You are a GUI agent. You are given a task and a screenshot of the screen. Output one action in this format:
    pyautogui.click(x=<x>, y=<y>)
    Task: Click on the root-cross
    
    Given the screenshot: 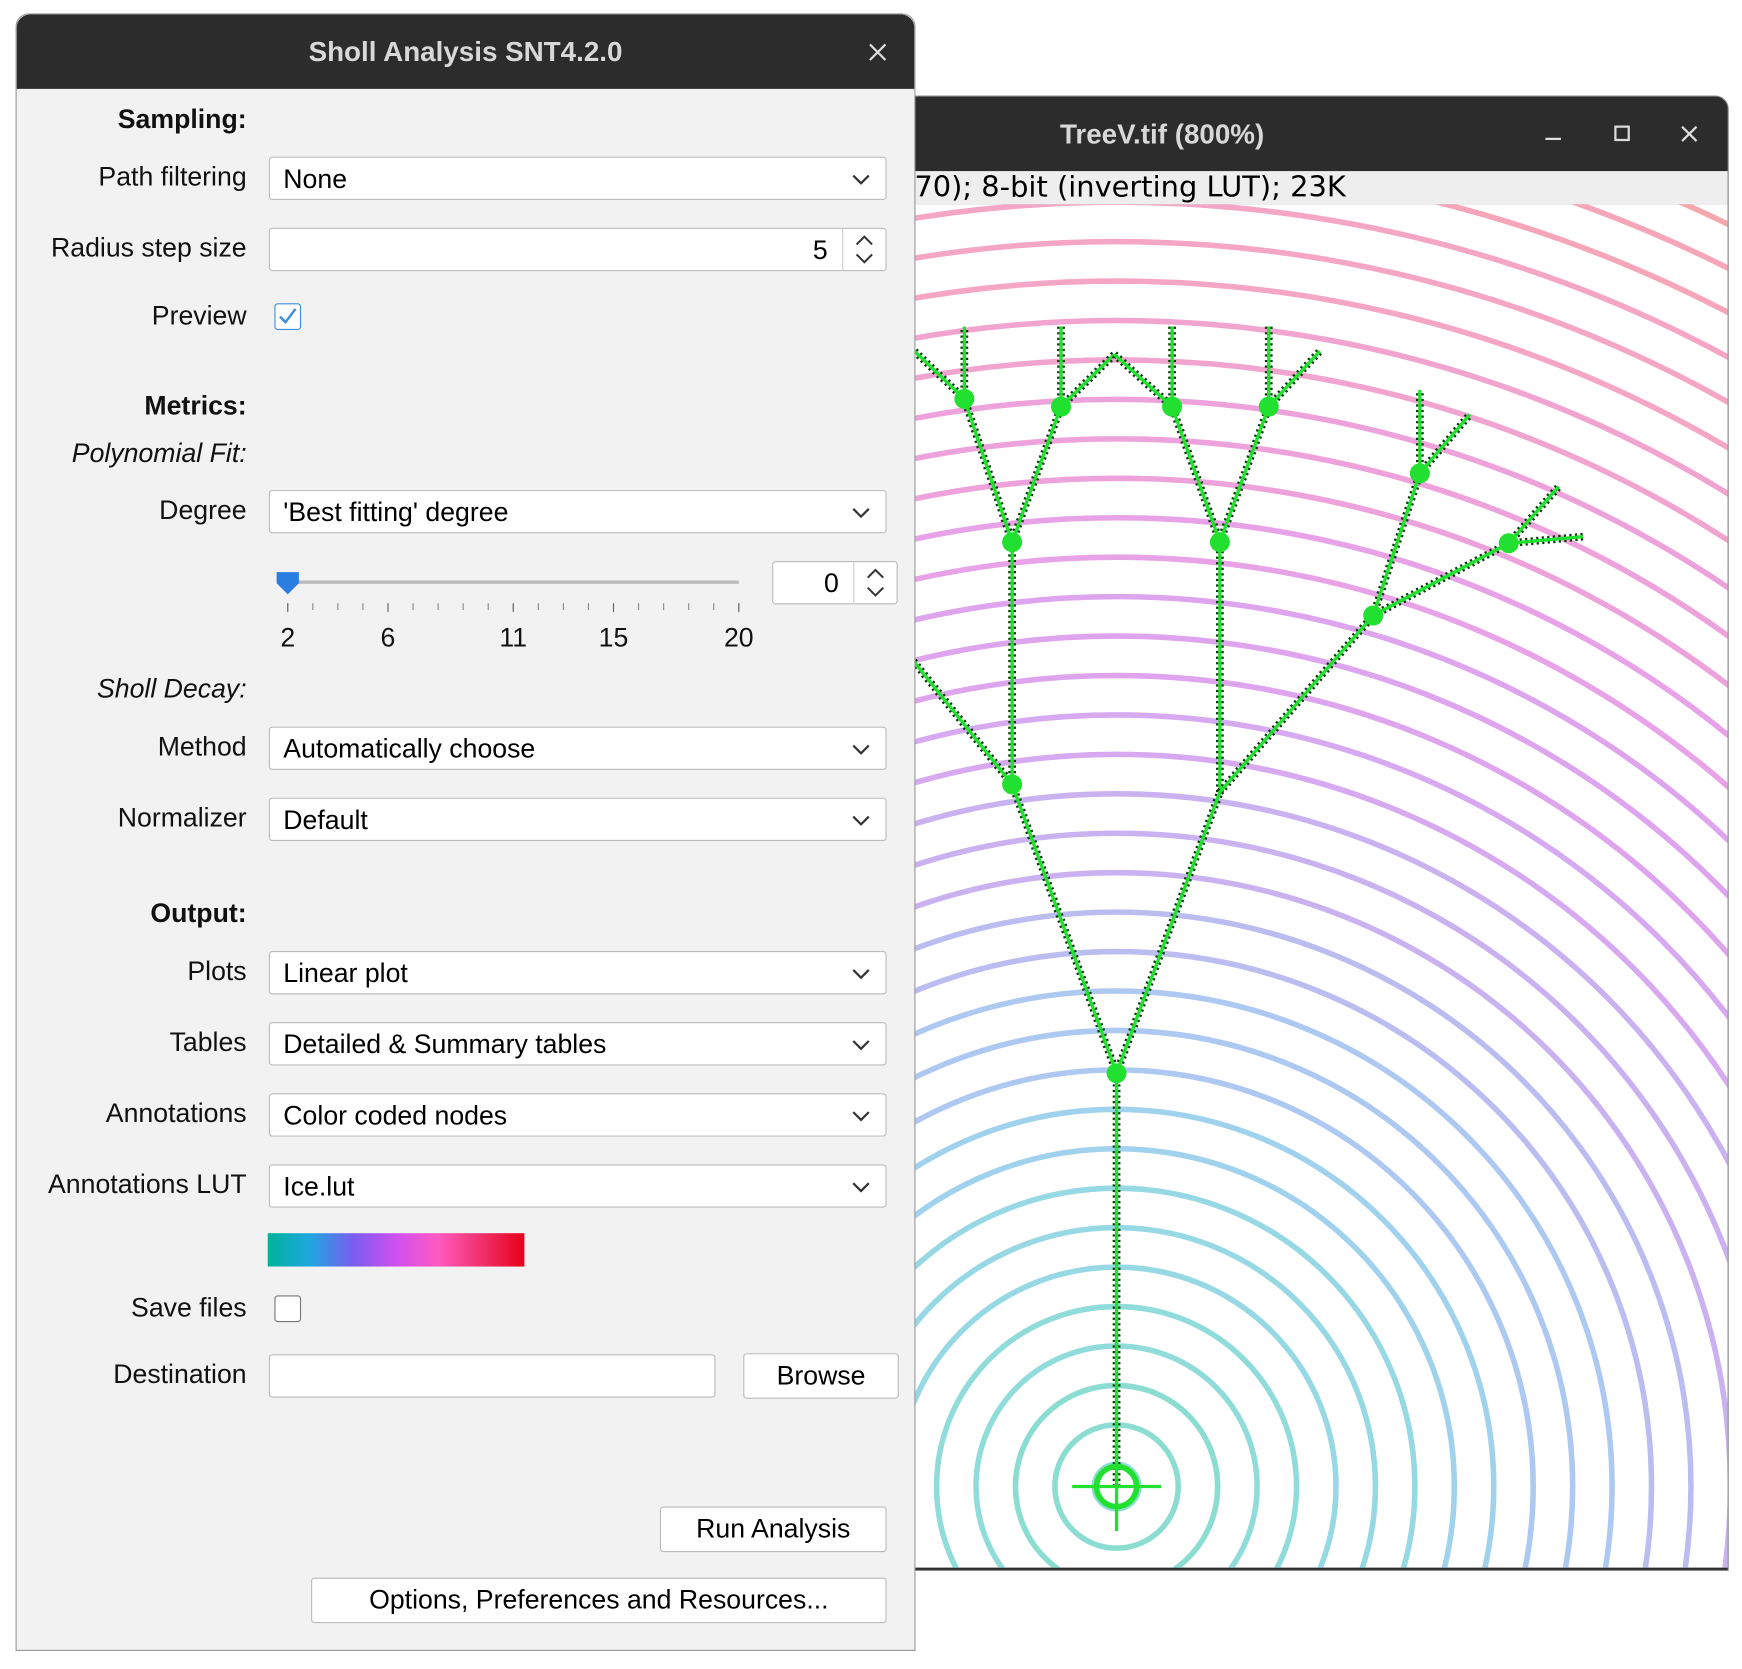 What is the action you would take?
    pyautogui.click(x=1116, y=1486)
    